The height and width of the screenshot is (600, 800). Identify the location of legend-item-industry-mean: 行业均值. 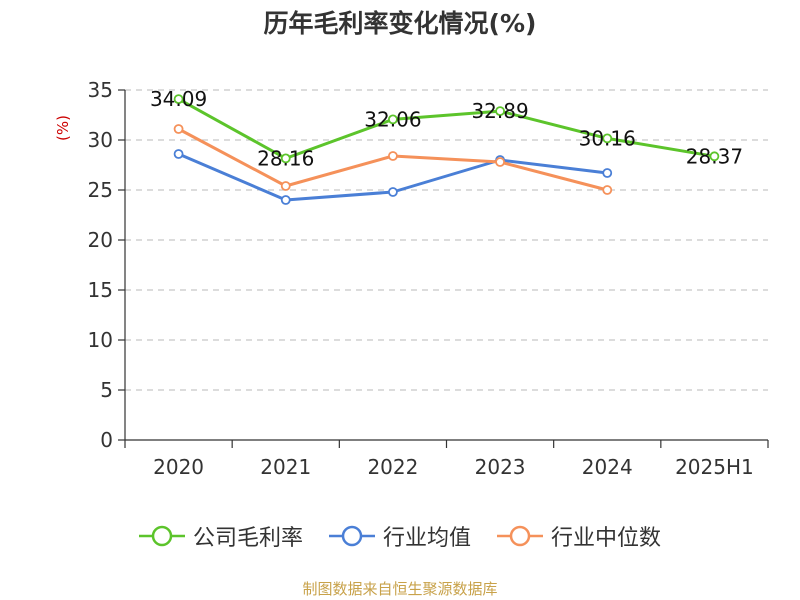
(399, 536).